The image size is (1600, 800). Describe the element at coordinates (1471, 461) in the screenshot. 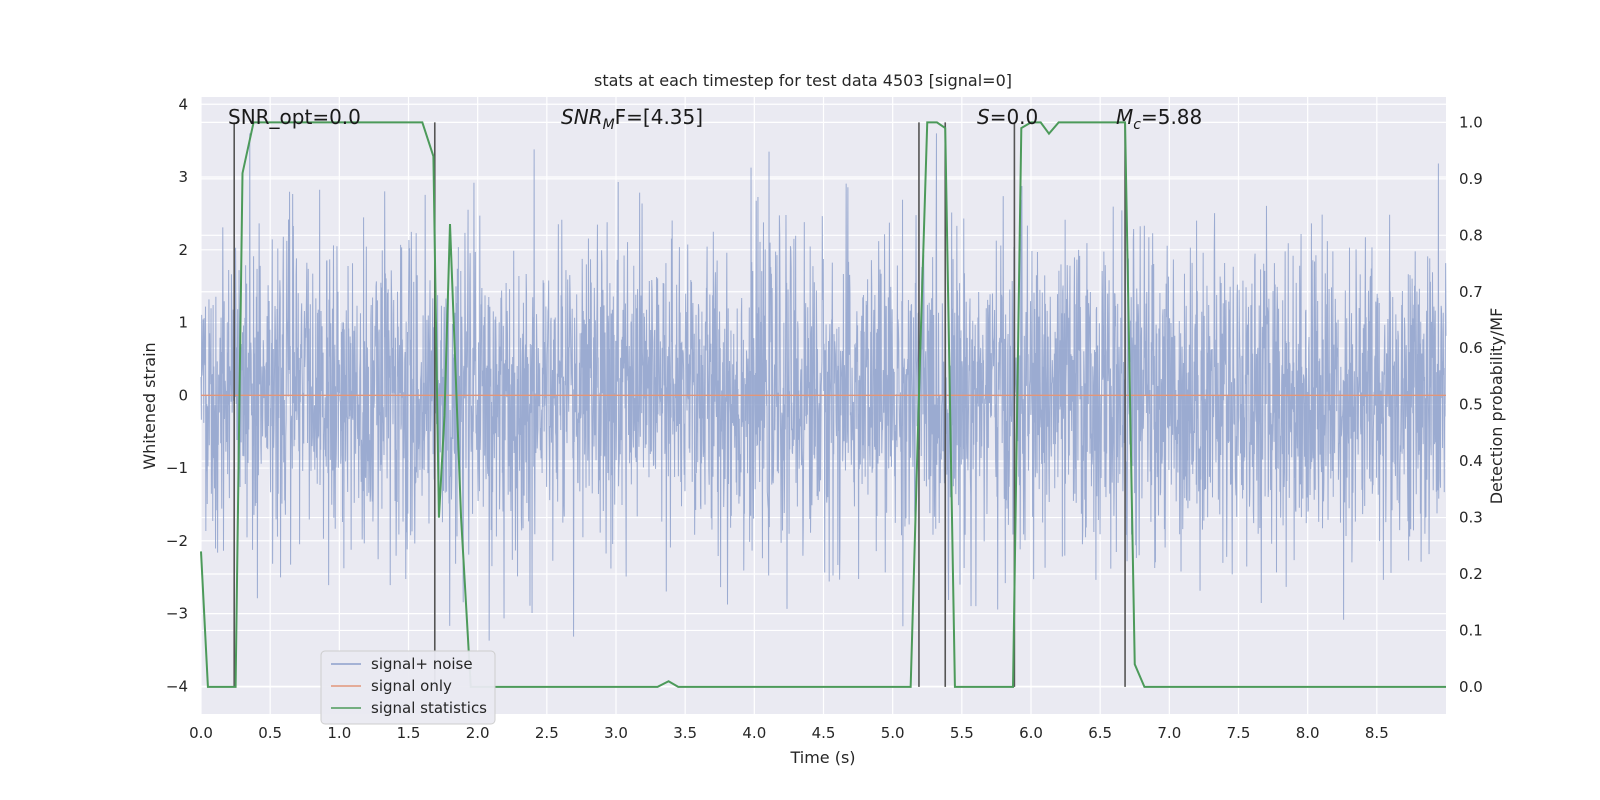

I see `y-right-tick-label: 0.4` at that location.